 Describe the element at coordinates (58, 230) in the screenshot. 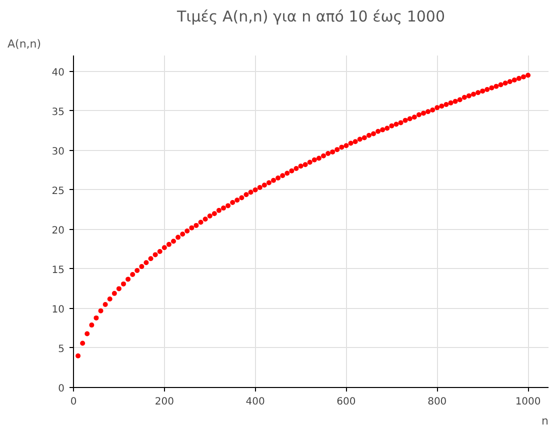

I see `y-tick-label: 20` at that location.